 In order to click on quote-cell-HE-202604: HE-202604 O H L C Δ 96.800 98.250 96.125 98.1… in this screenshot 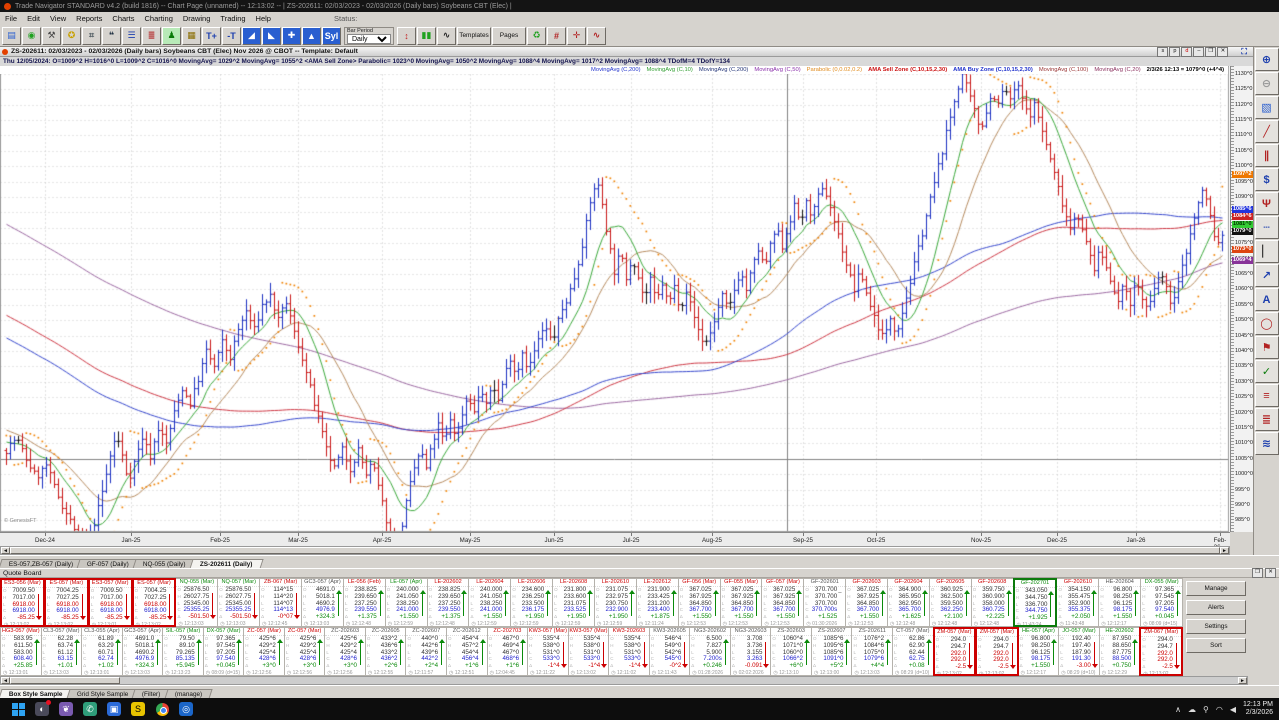, I will do `click(1120, 602)`.